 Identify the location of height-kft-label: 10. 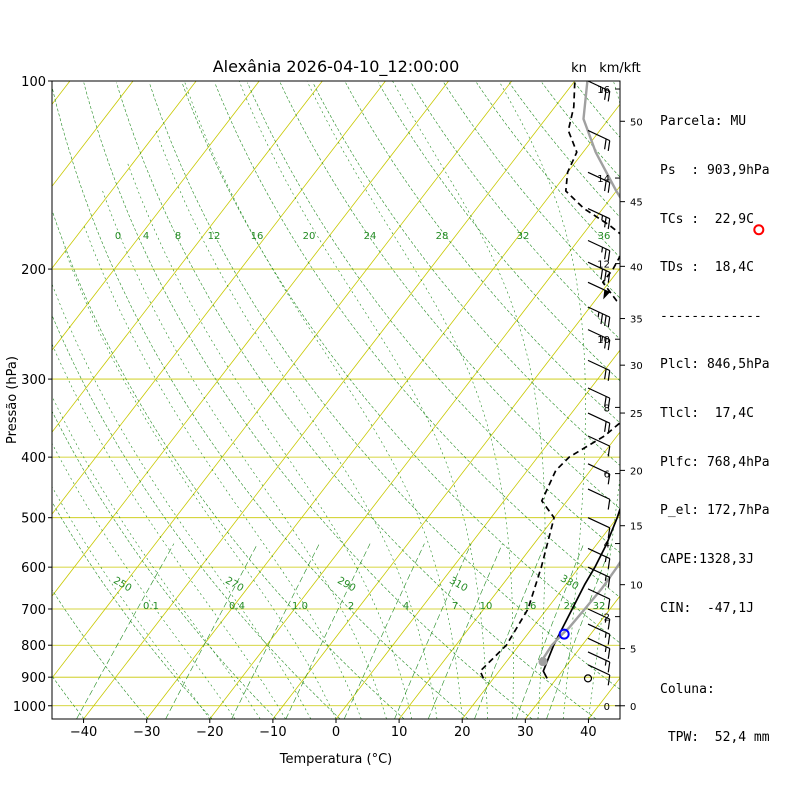
(636, 586).